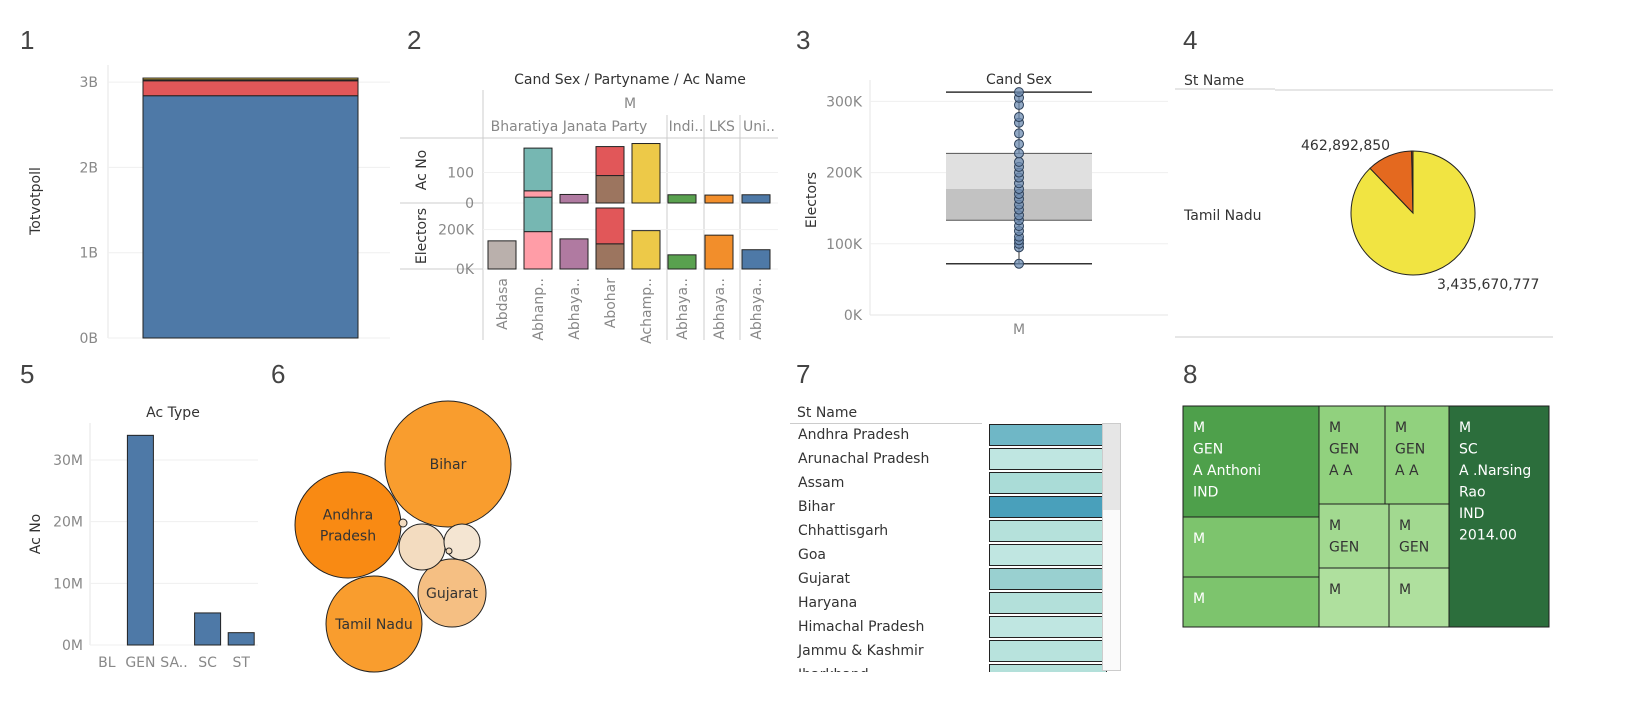 Image resolution: width=1640 pixels, height=716 pixels. Describe the element at coordinates (960, 459) in the screenshot. I see `table-row: Arunachal Pradesh` at that location.